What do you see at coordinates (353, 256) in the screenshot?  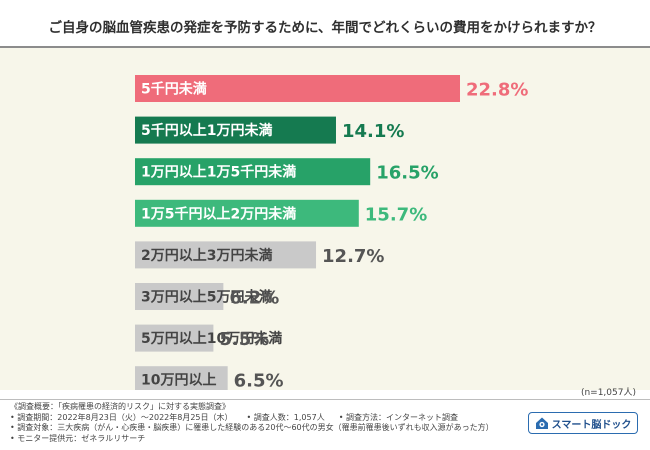 I see `value-label-5: 12.7%` at bounding box center [353, 256].